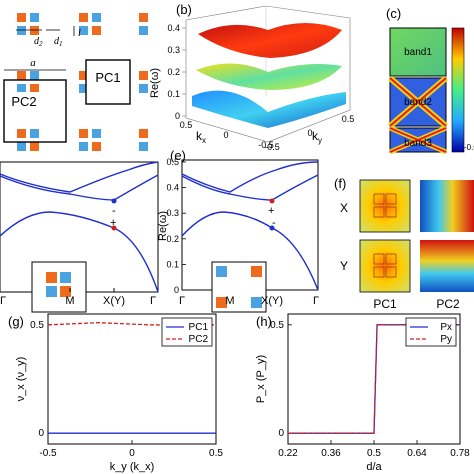  I want to click on e-y-ticks: 0.5 0.4 0.3 0.2 0.1 0, so click(176, 226).